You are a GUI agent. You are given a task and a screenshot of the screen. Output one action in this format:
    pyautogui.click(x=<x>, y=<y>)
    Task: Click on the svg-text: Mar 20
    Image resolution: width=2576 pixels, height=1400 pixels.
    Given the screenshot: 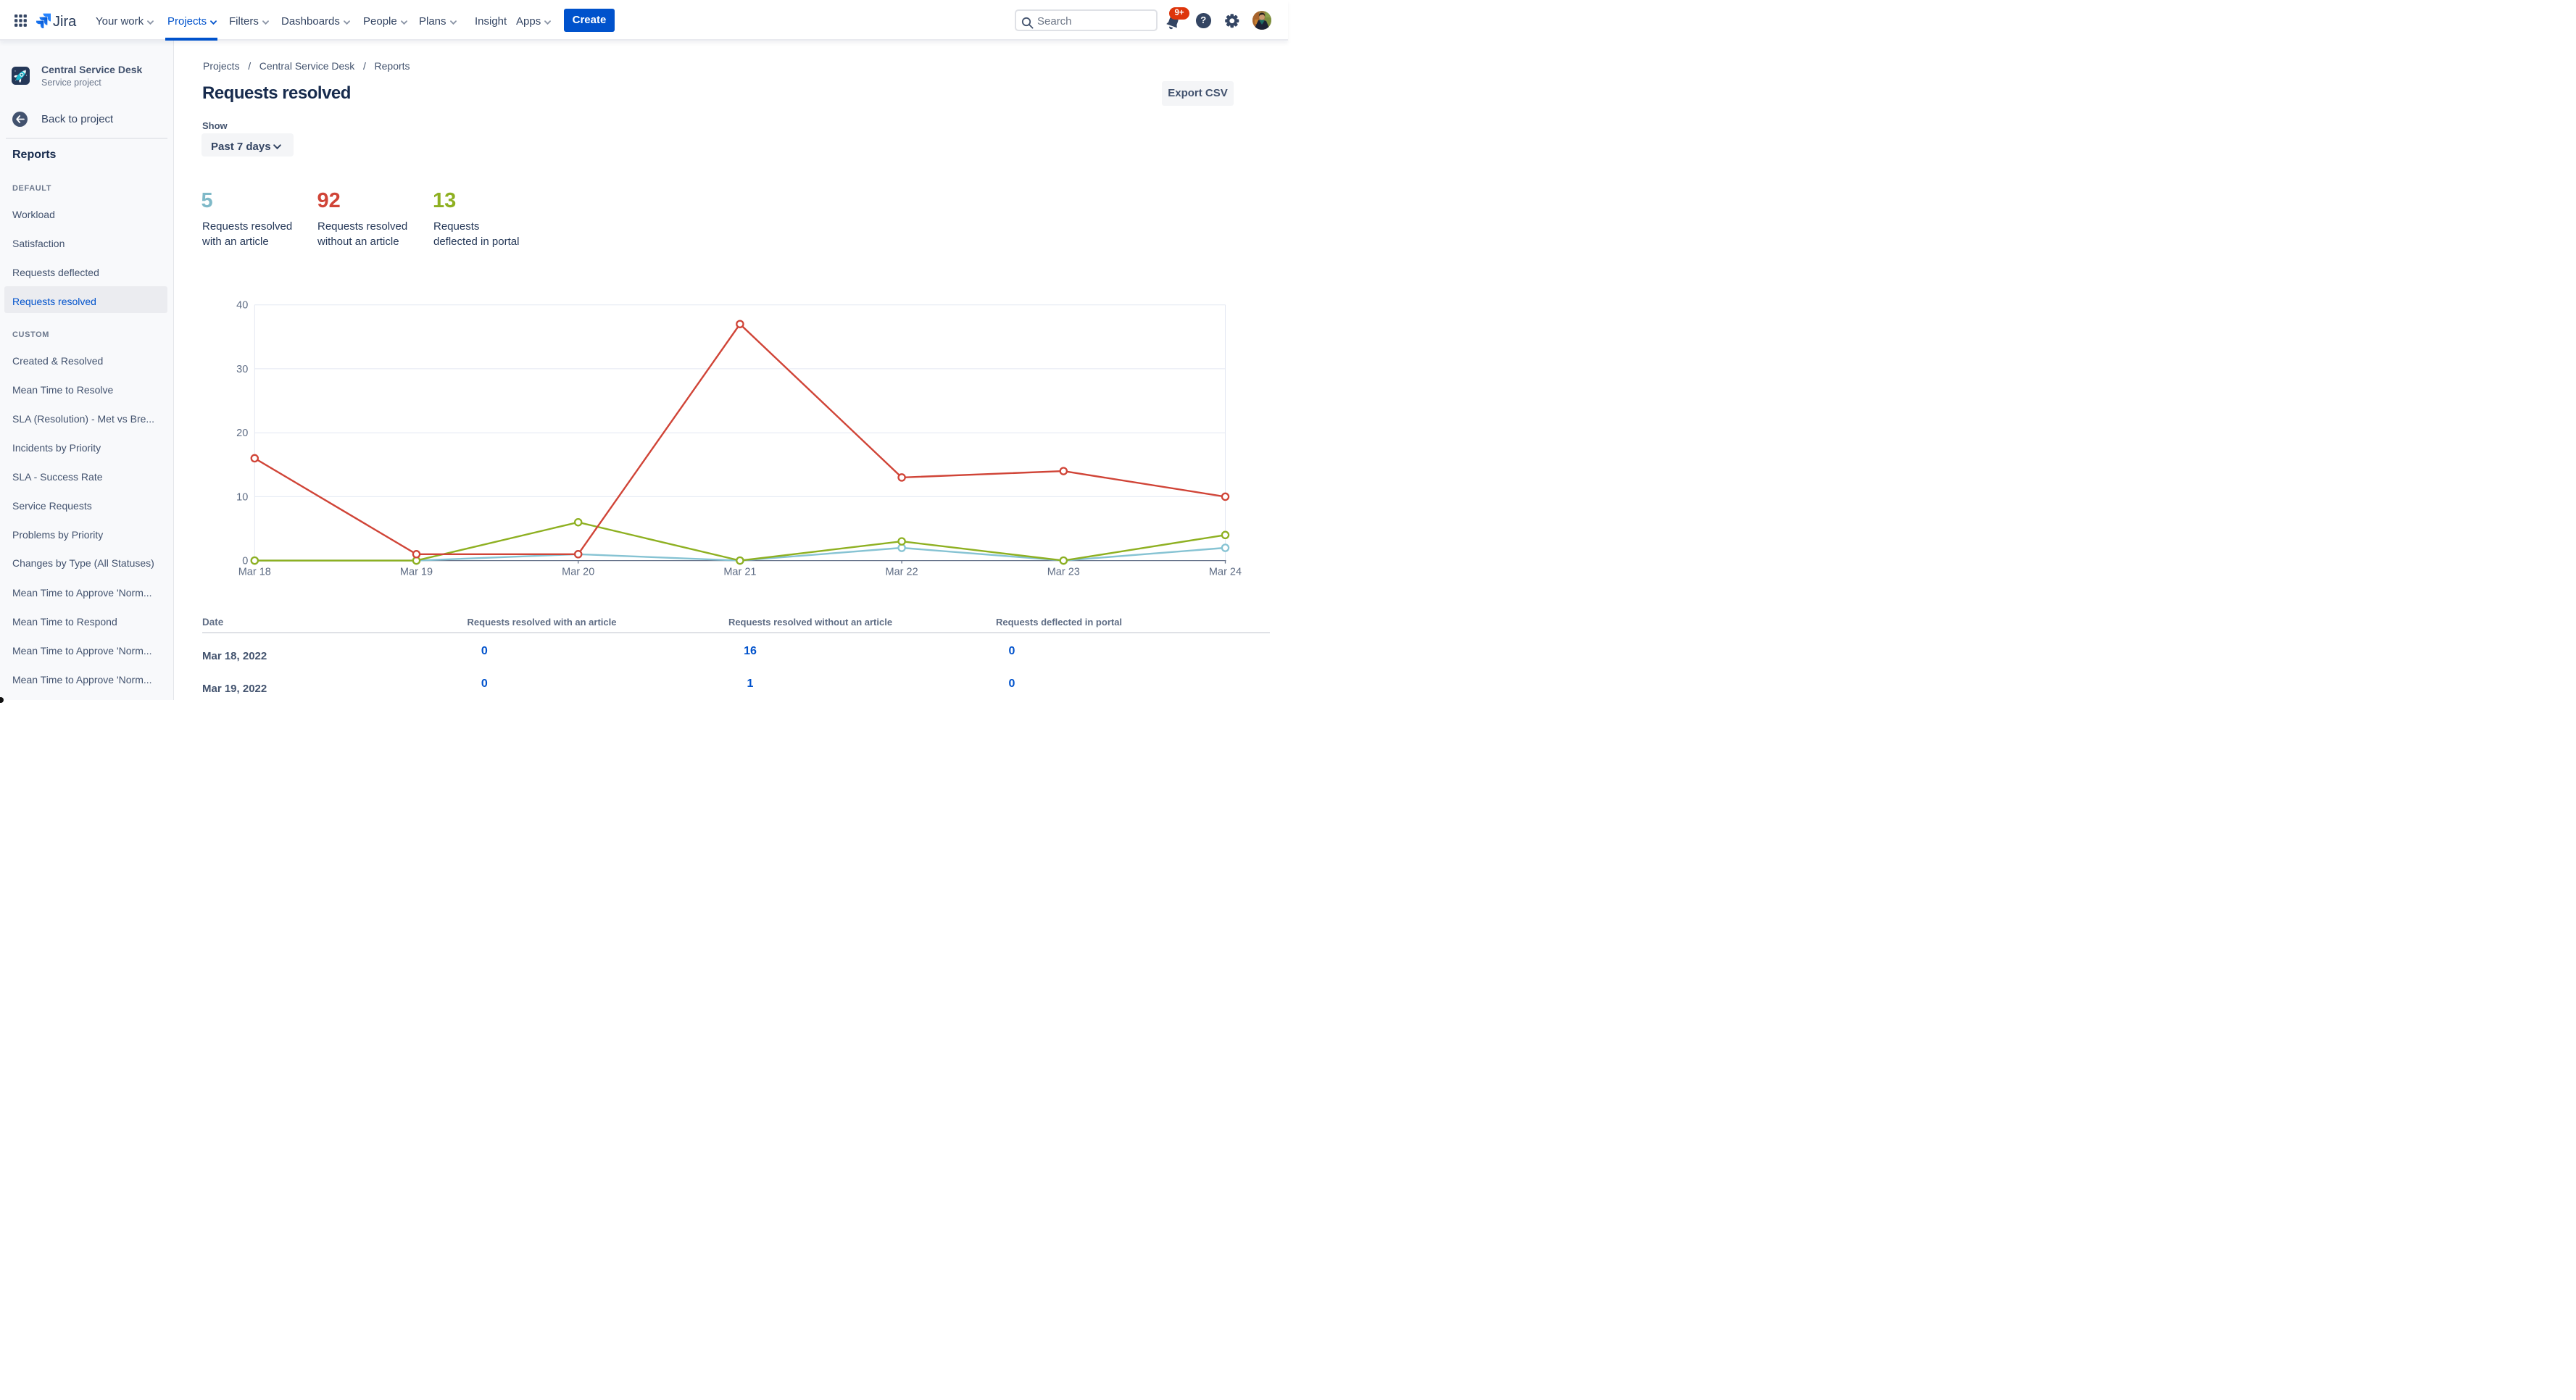 What is the action you would take?
    pyautogui.click(x=578, y=572)
    